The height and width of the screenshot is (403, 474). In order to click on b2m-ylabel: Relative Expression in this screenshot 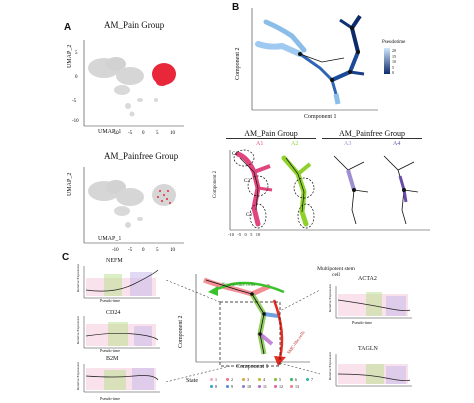, I will do `click(78, 375)`.